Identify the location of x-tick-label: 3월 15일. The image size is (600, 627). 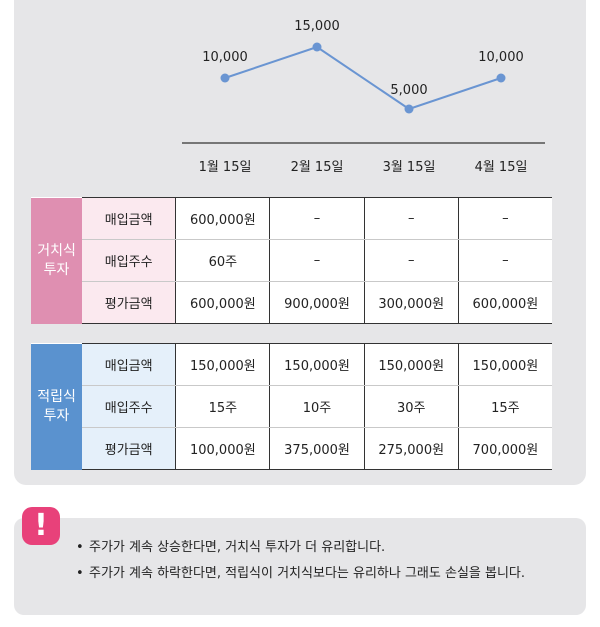
(409, 167).